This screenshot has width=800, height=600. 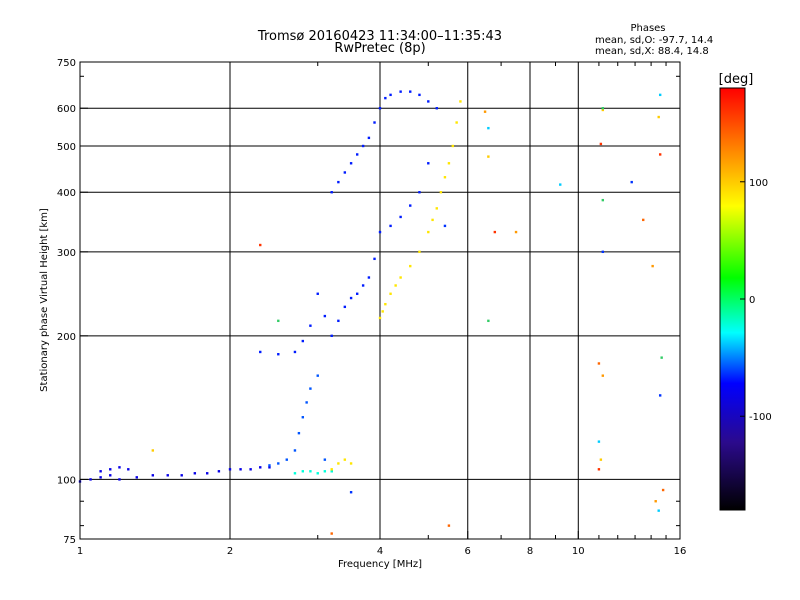 What do you see at coordinates (530, 551) in the screenshot?
I see `x-tick-label: 8` at bounding box center [530, 551].